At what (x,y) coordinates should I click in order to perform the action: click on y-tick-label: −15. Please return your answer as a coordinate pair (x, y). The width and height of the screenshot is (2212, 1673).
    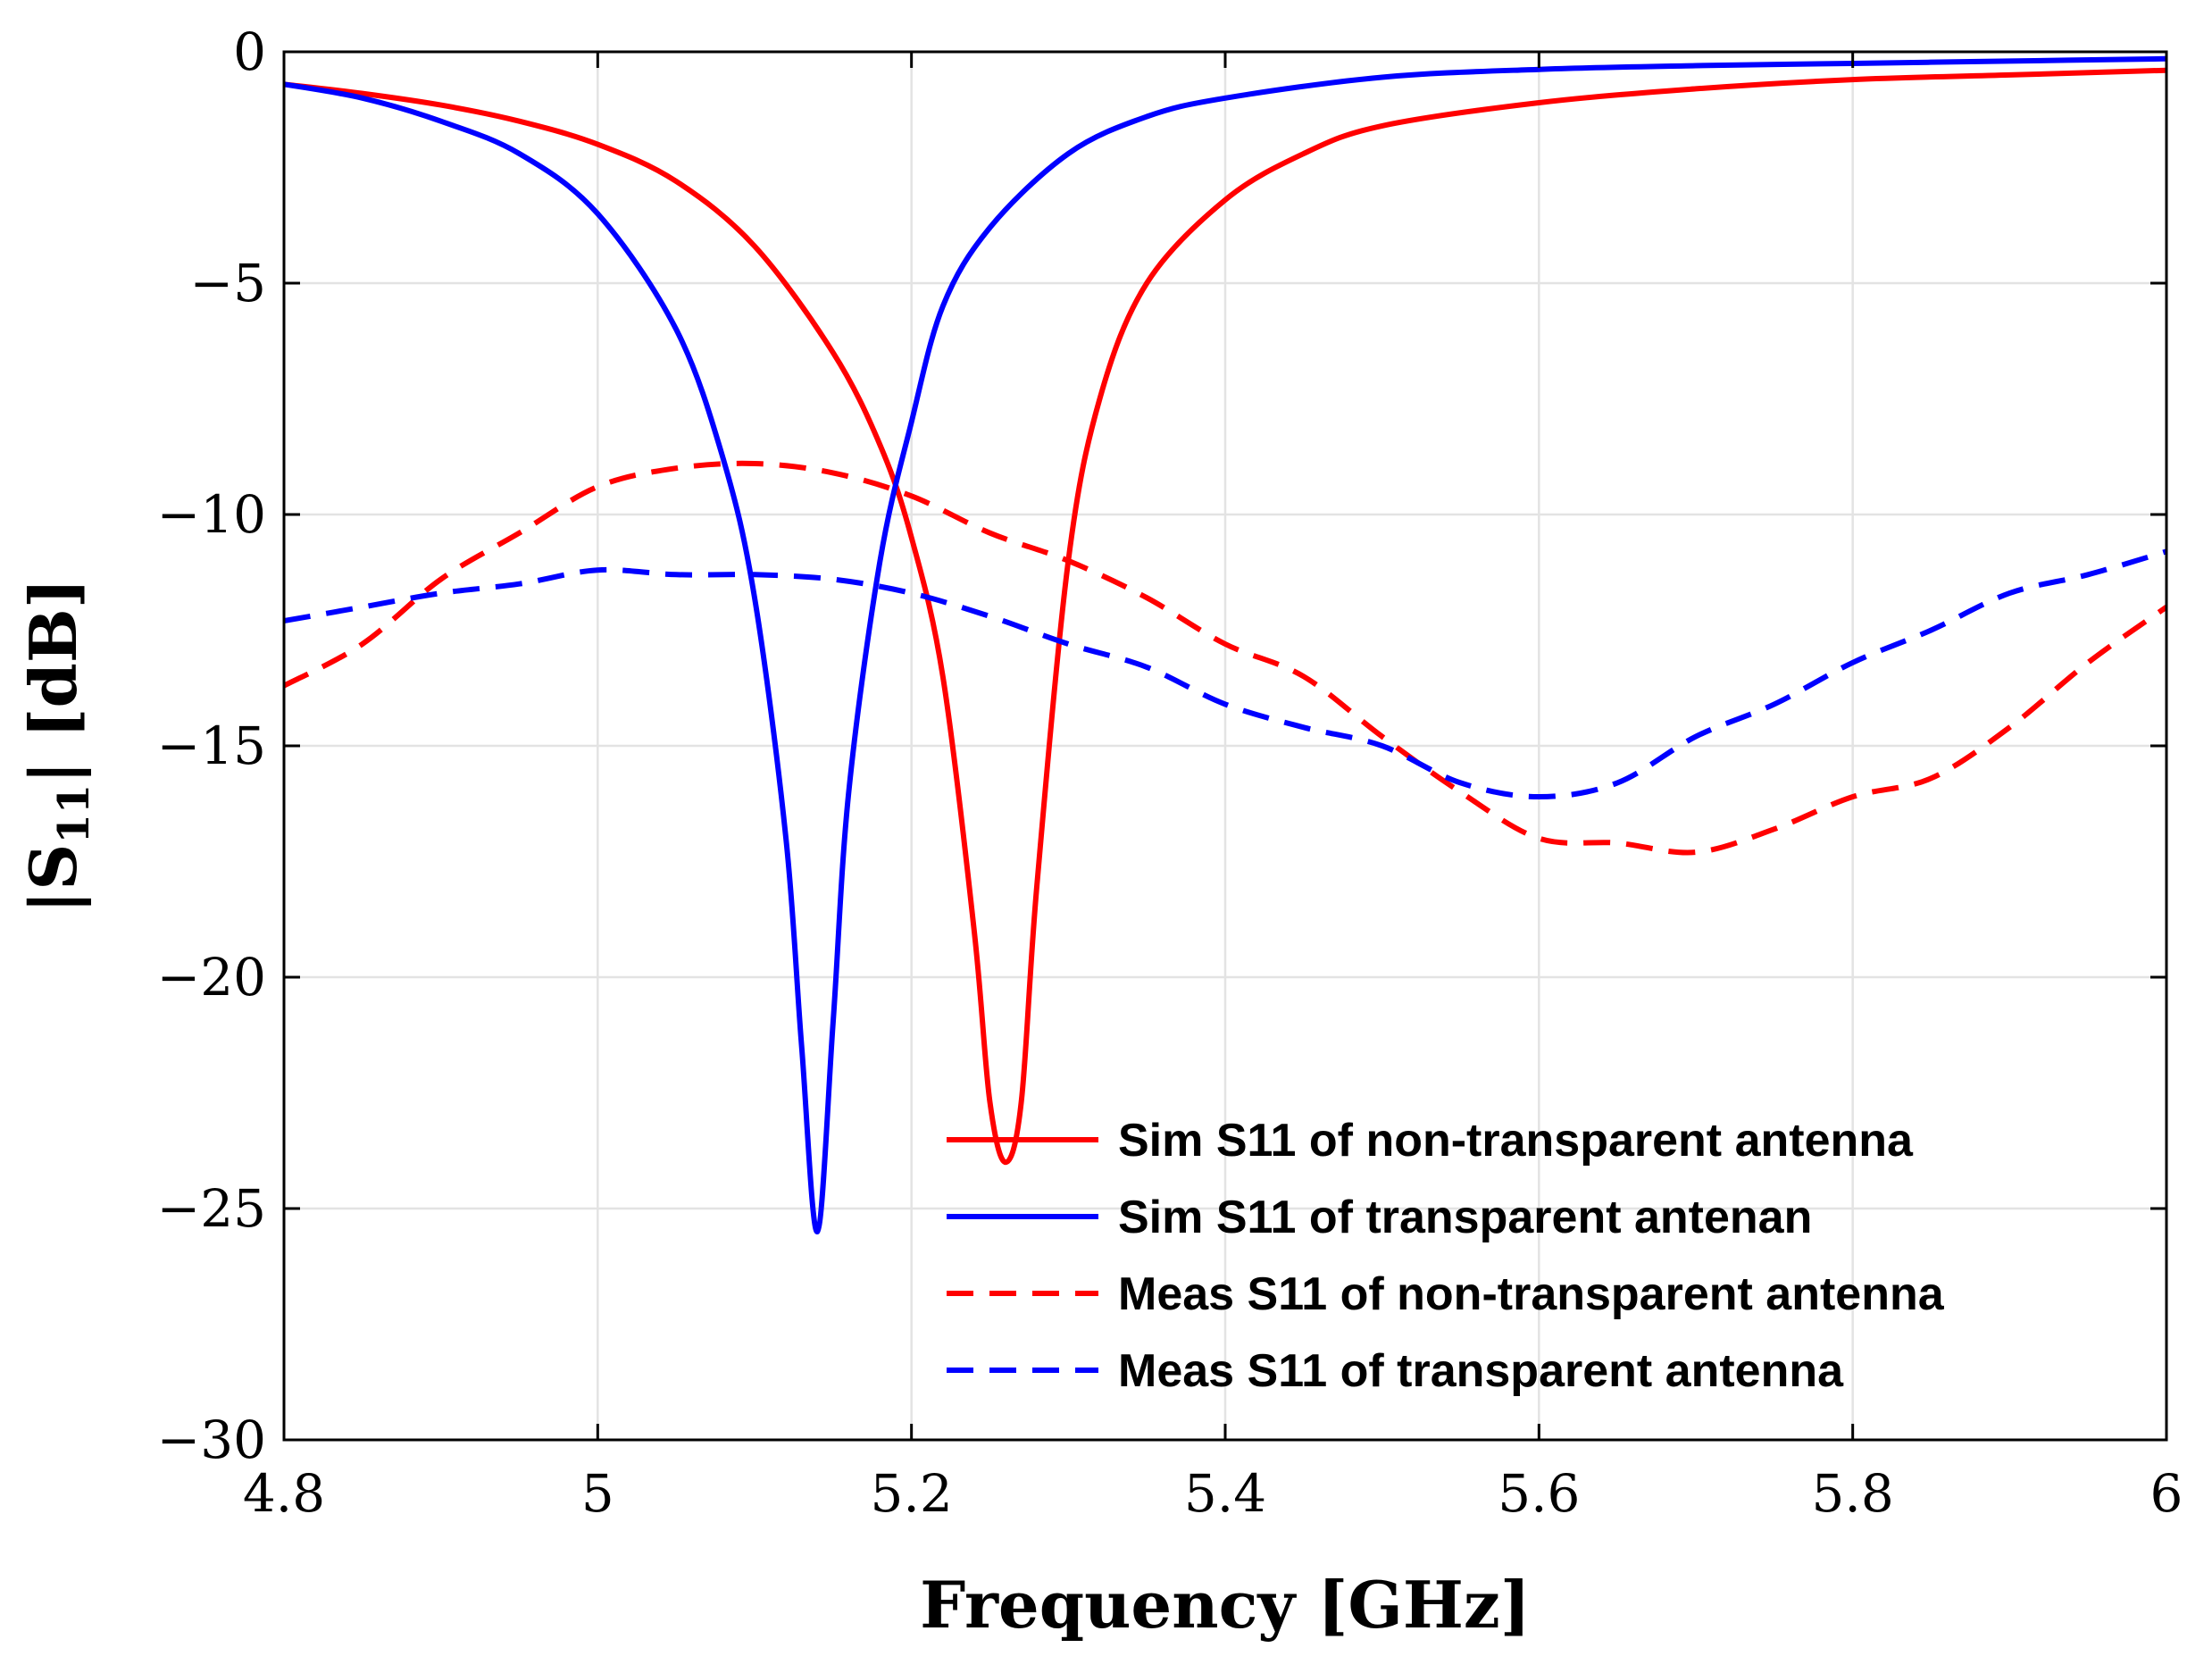
    Looking at the image, I should click on (211, 745).